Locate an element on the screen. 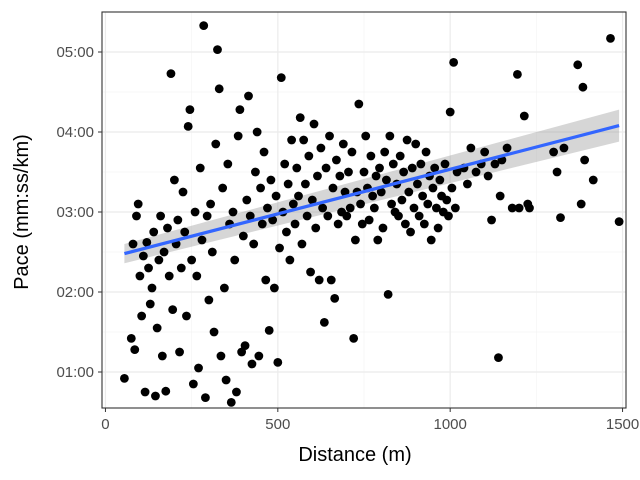 Image resolution: width=640 pixels, height=480 pixels. x-tick-label: 1500 is located at coordinates (622, 424).